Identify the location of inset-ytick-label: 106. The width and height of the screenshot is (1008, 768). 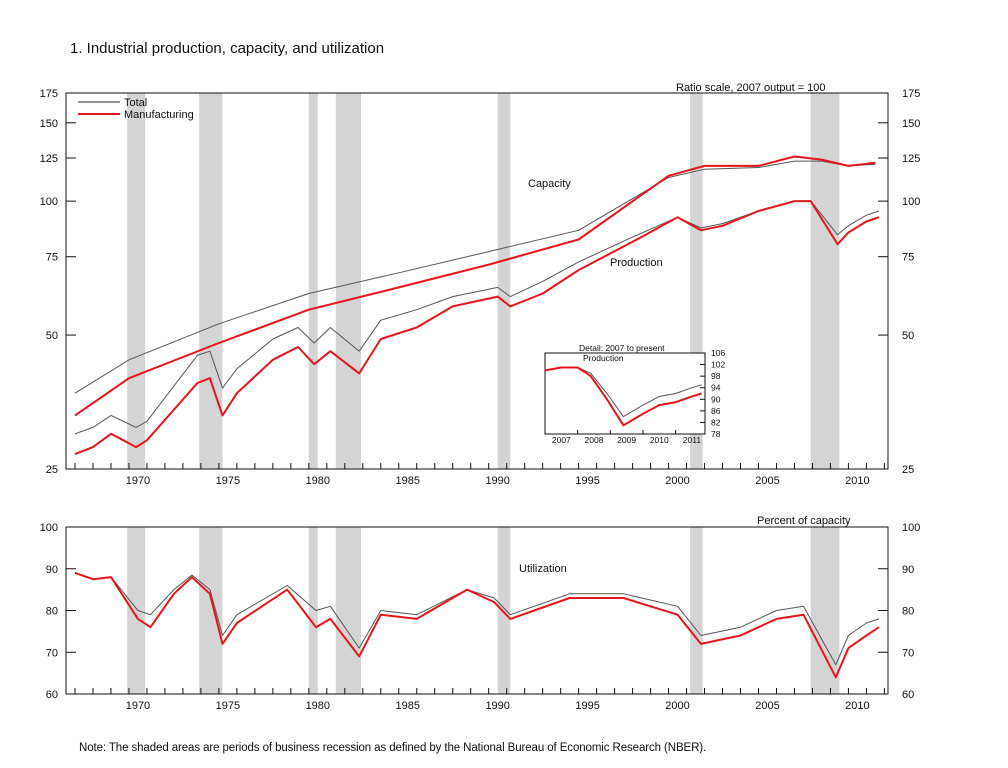
(718, 353).